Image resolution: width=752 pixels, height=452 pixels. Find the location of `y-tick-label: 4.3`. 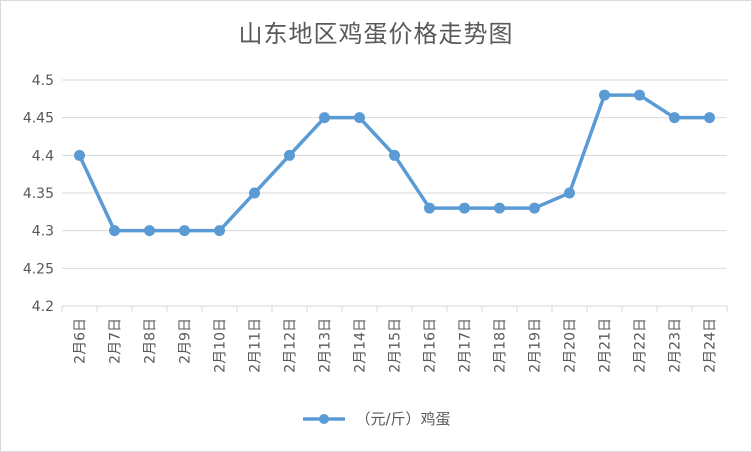

y-tick-label: 4.3 is located at coordinates (43, 232).